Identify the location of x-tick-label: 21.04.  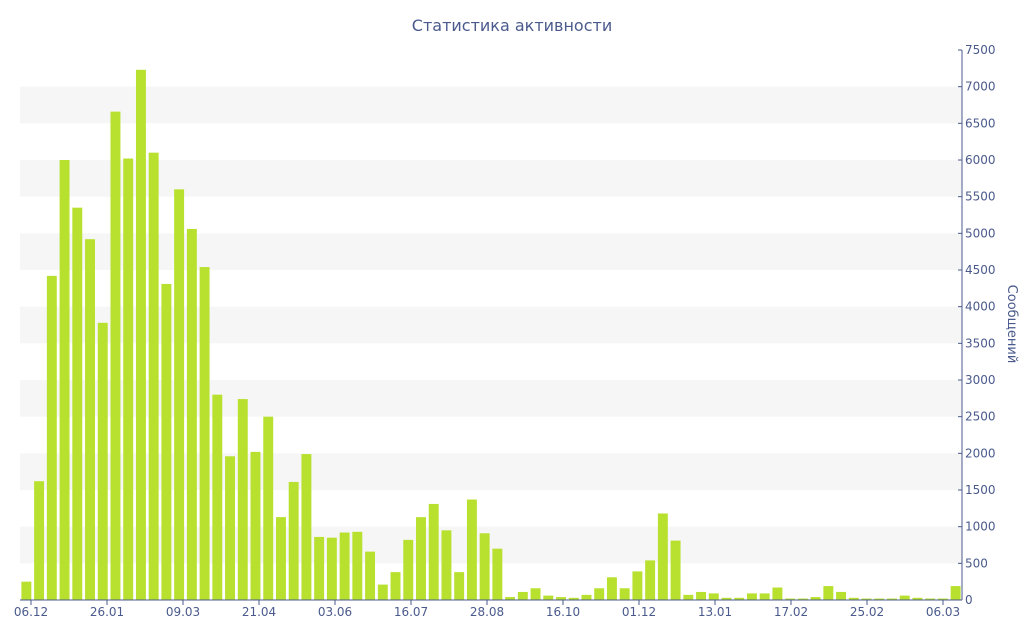
(259, 612).